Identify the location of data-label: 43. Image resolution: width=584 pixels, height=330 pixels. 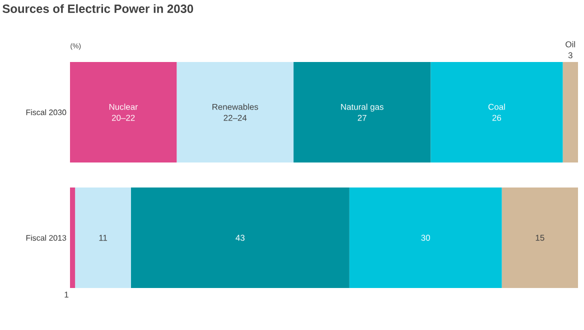
(240, 237).